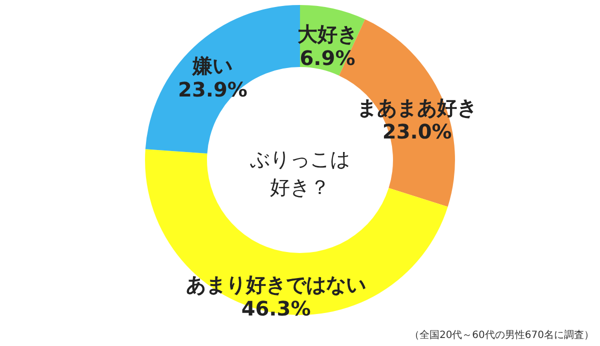 The width and height of the screenshot is (600, 346). What do you see at coordinates (300, 173) in the screenshot?
I see `text: ぶりっこは好き？` at bounding box center [300, 173].